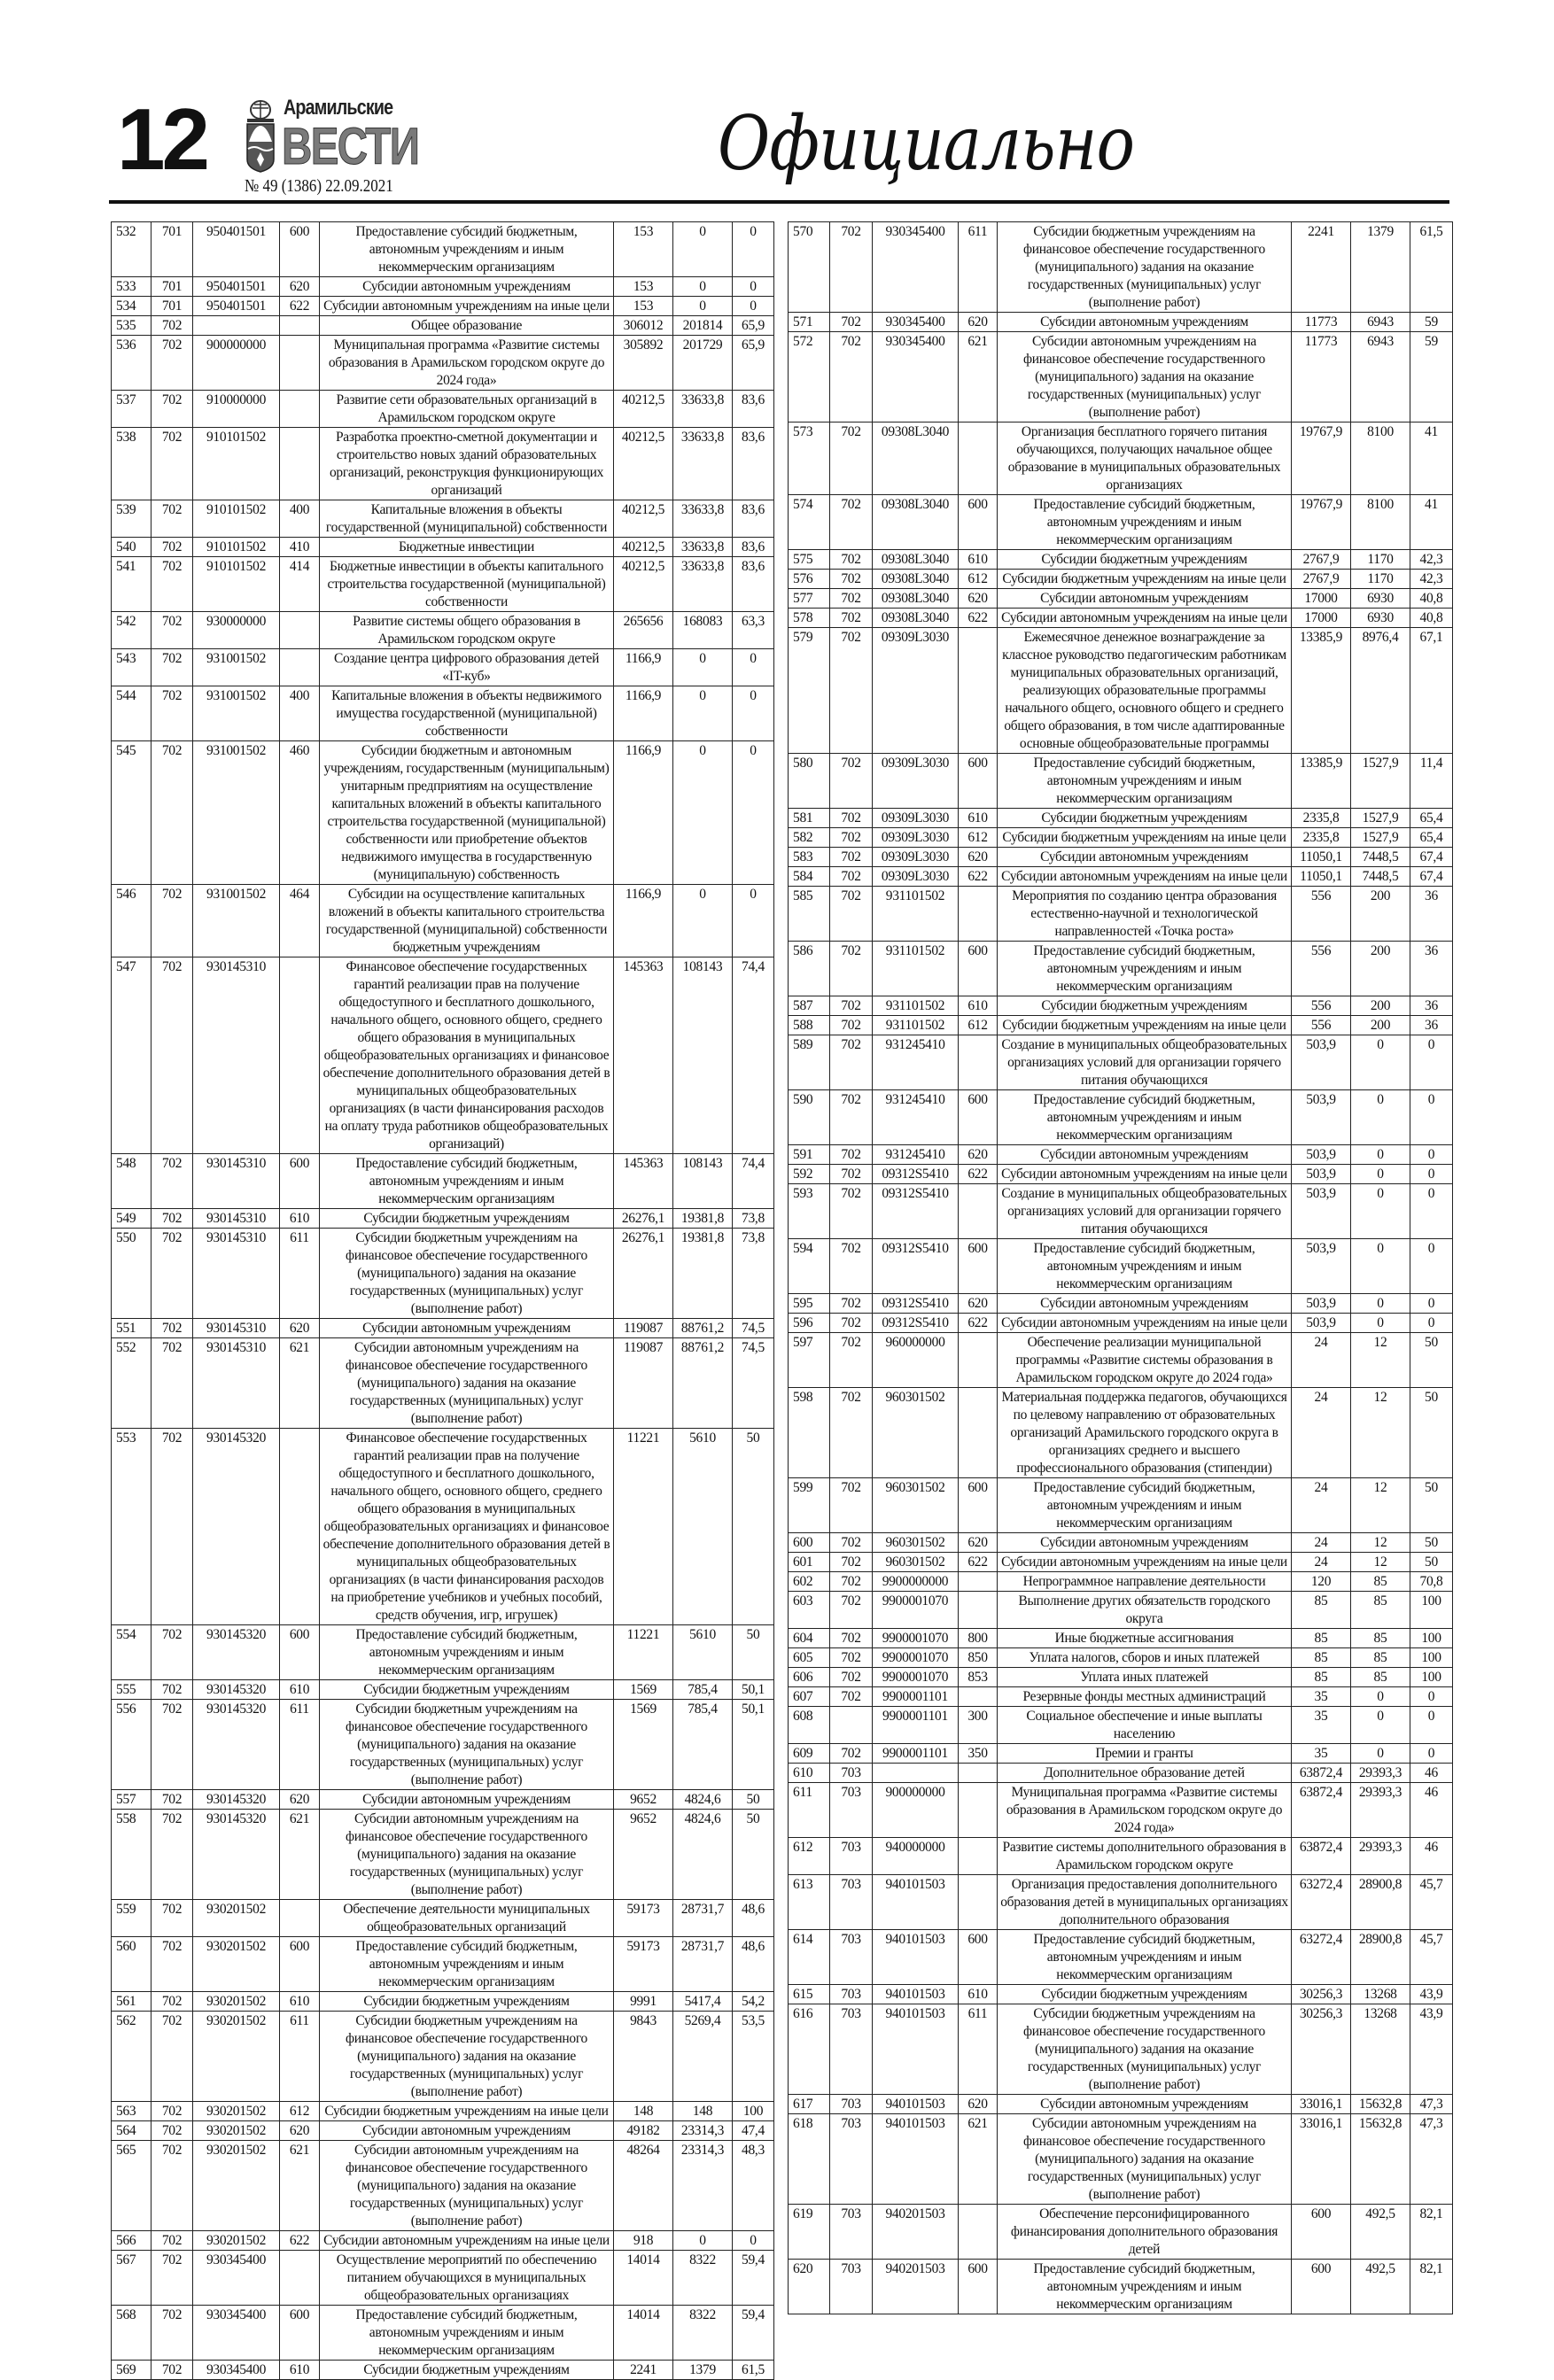 Image resolution: width=1554 pixels, height=2380 pixels. What do you see at coordinates (299, 1854) in the screenshot?
I see `expense-type: 621` at bounding box center [299, 1854].